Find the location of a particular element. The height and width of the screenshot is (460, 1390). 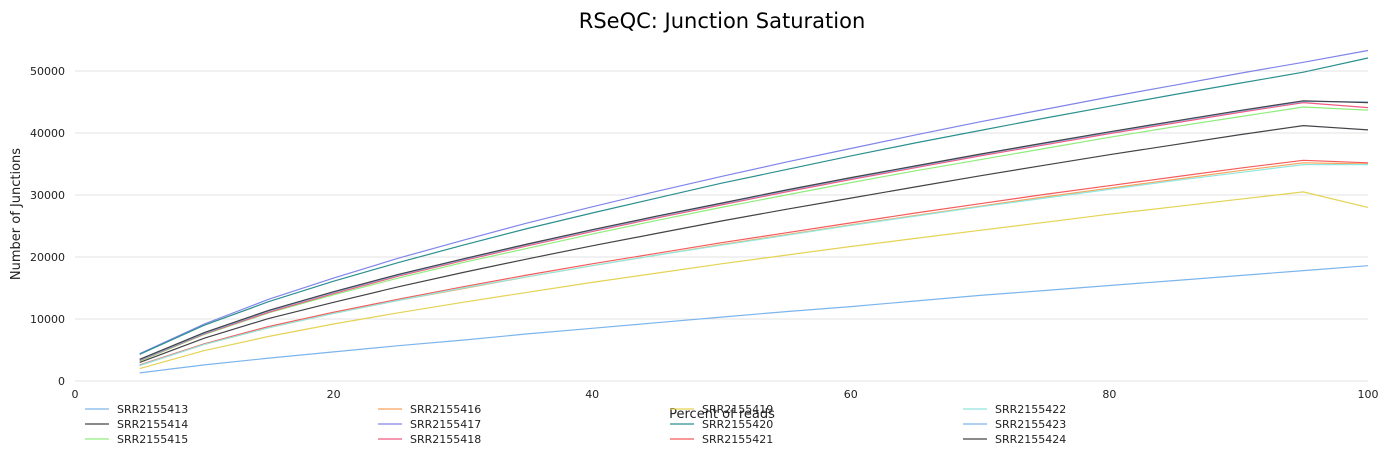

y-tick-label: 0 is located at coordinates (61, 381).